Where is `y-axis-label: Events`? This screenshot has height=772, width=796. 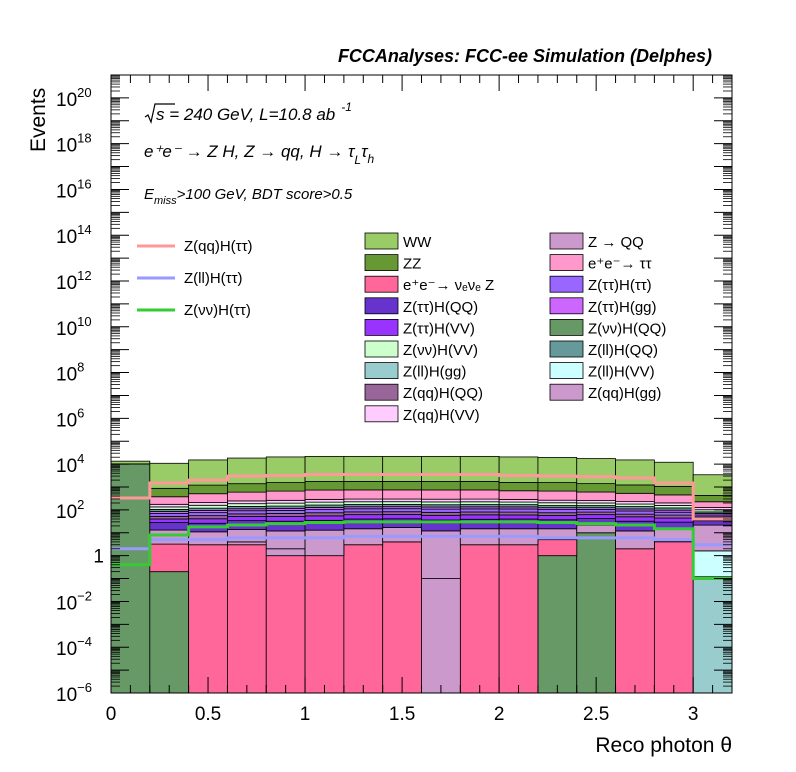
y-axis-label: Events is located at coordinates (38, 120).